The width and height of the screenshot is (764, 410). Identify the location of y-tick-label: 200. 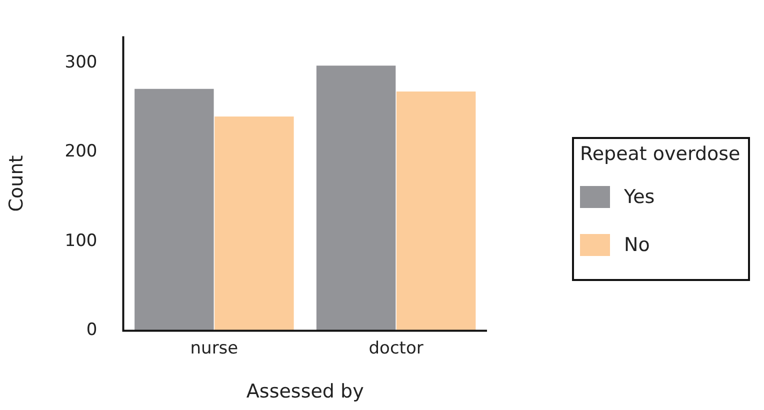
(81, 152).